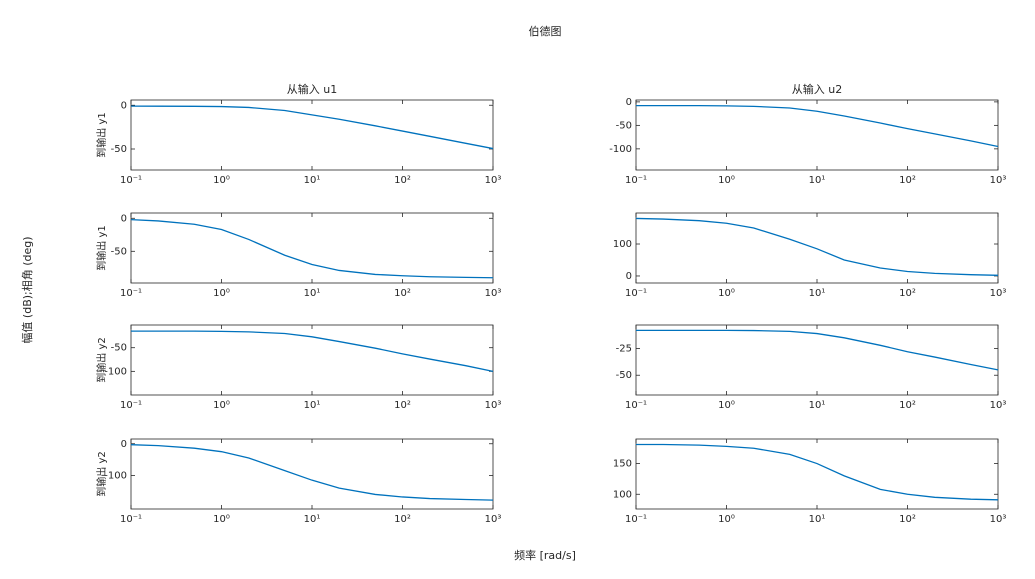 Image resolution: width=1035 pixels, height=579 pixels. I want to click on y-tick-label: 150, so click(622, 464).